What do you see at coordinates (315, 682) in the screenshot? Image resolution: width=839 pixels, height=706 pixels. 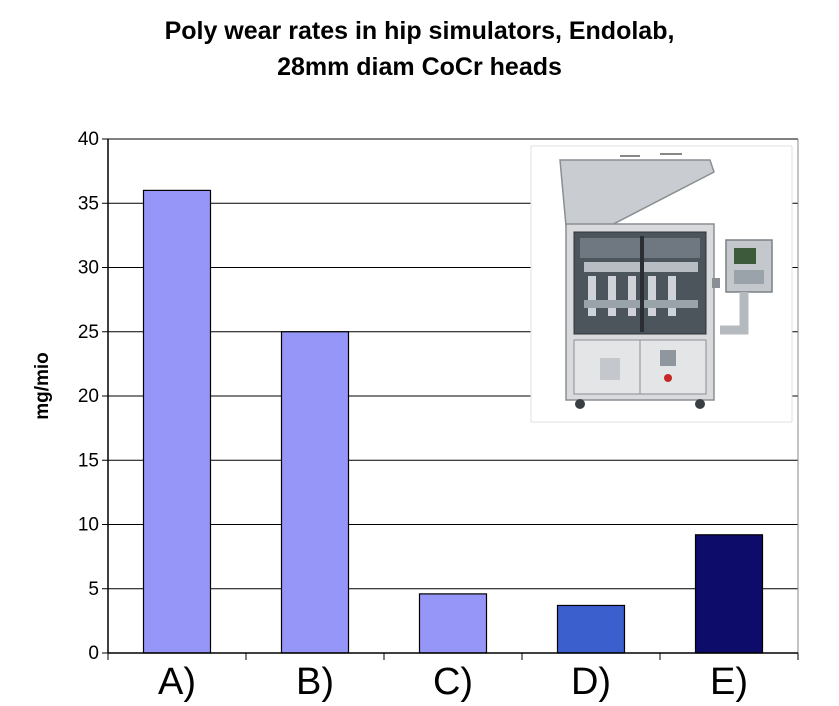 I see `x-category-label: B)` at bounding box center [315, 682].